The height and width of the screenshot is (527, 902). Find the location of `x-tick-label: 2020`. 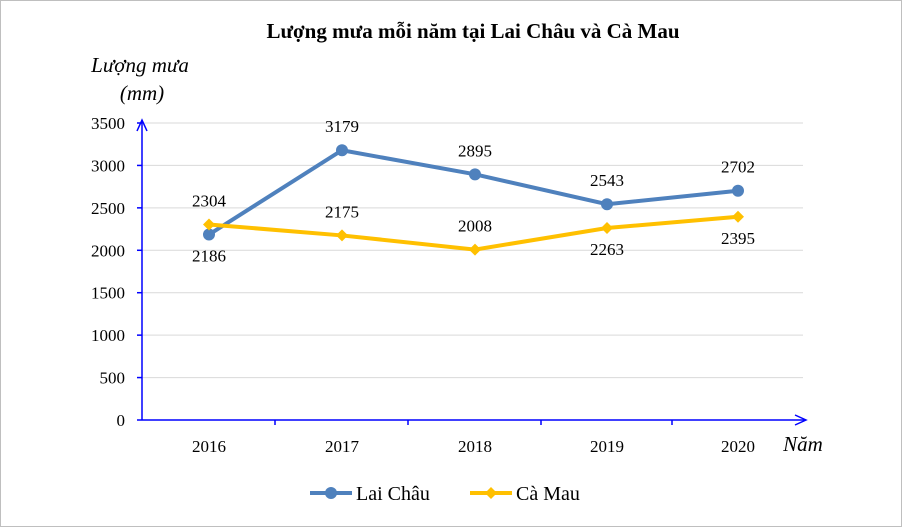

x-tick-label: 2020 is located at coordinates (738, 446).